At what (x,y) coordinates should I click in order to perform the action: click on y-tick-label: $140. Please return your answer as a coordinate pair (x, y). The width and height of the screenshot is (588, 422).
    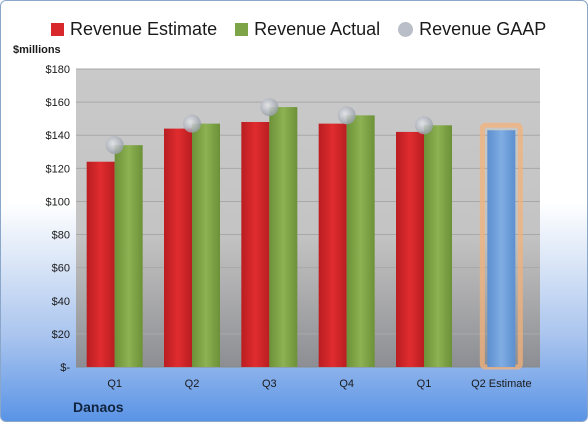
    Looking at the image, I should click on (58, 136).